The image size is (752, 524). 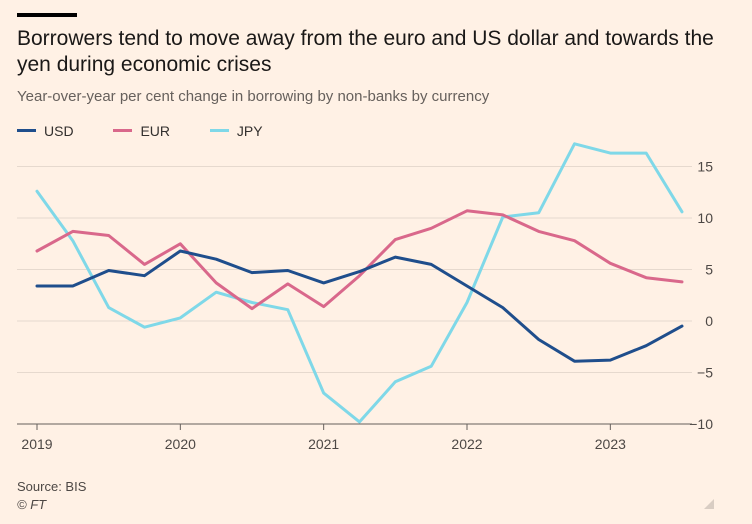 What do you see at coordinates (323, 444) in the screenshot?
I see `x-tick-label: 2021` at bounding box center [323, 444].